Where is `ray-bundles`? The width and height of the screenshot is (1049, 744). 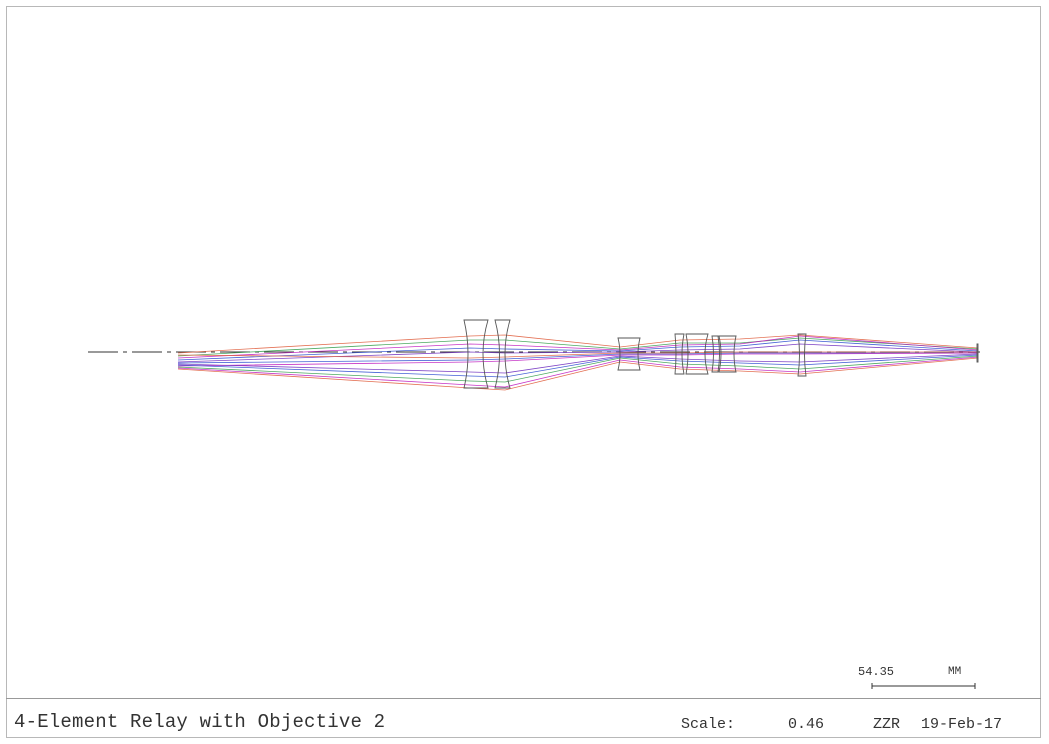
ray-bundles is located at coordinates (578, 362).